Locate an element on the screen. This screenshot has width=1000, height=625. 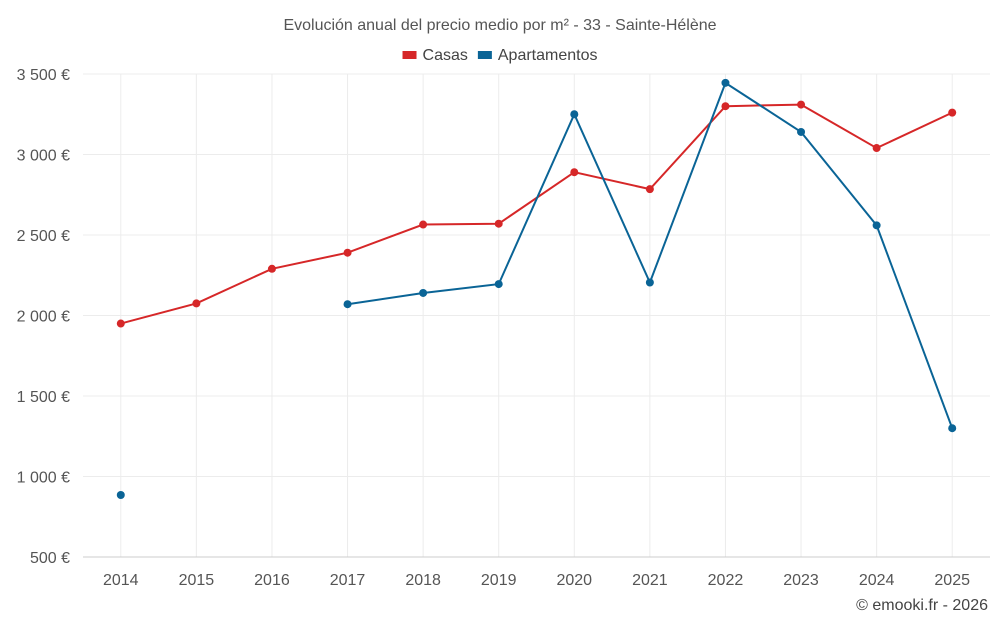
x-tick-label: 2016 is located at coordinates (272, 580).